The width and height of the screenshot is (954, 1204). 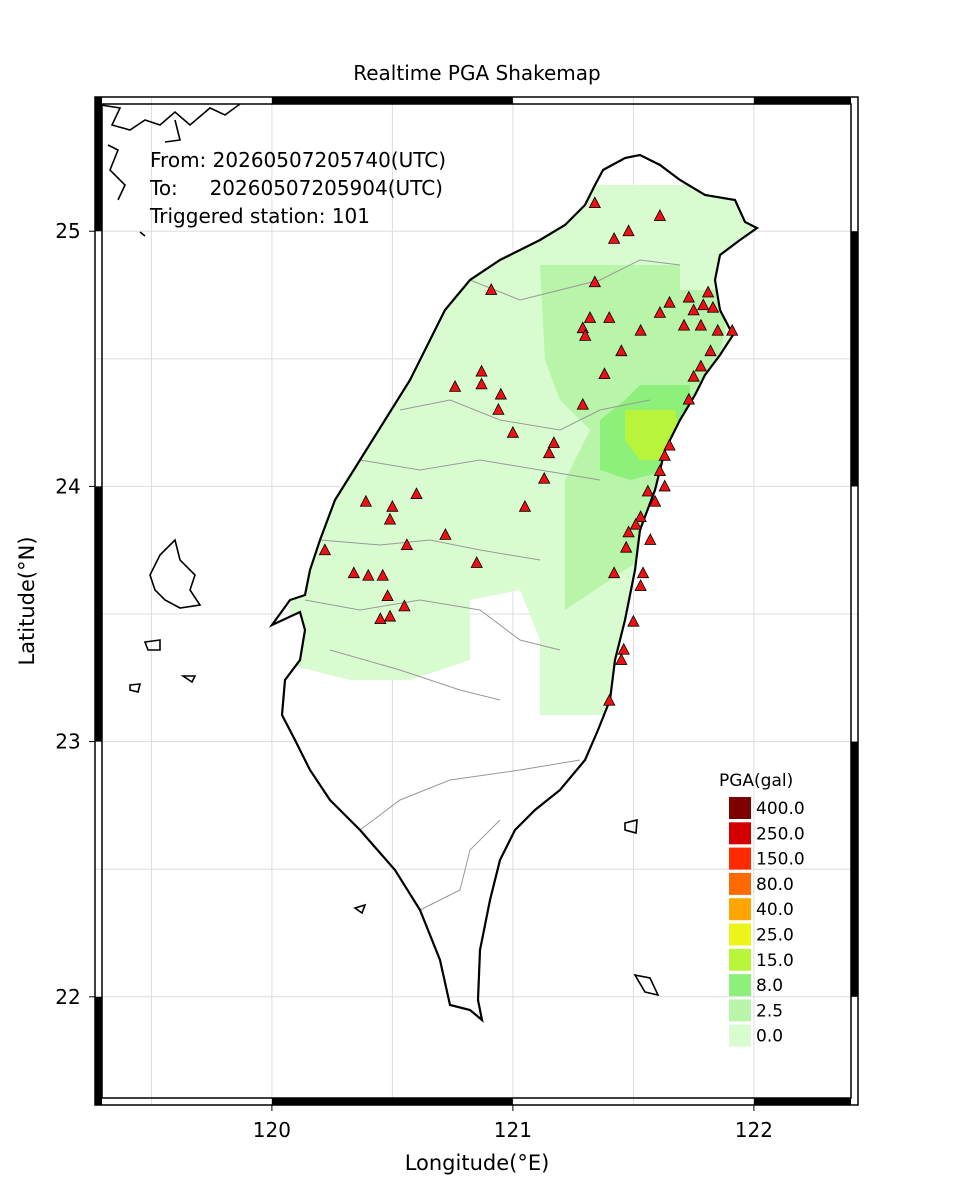 I want to click on legend-label: 2.5, so click(x=769, y=1011).